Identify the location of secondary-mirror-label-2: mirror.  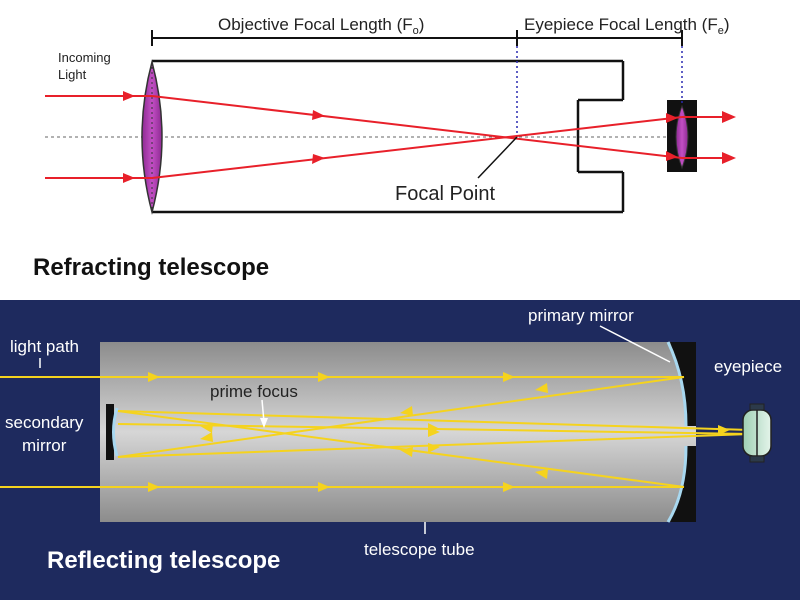
(44, 445).